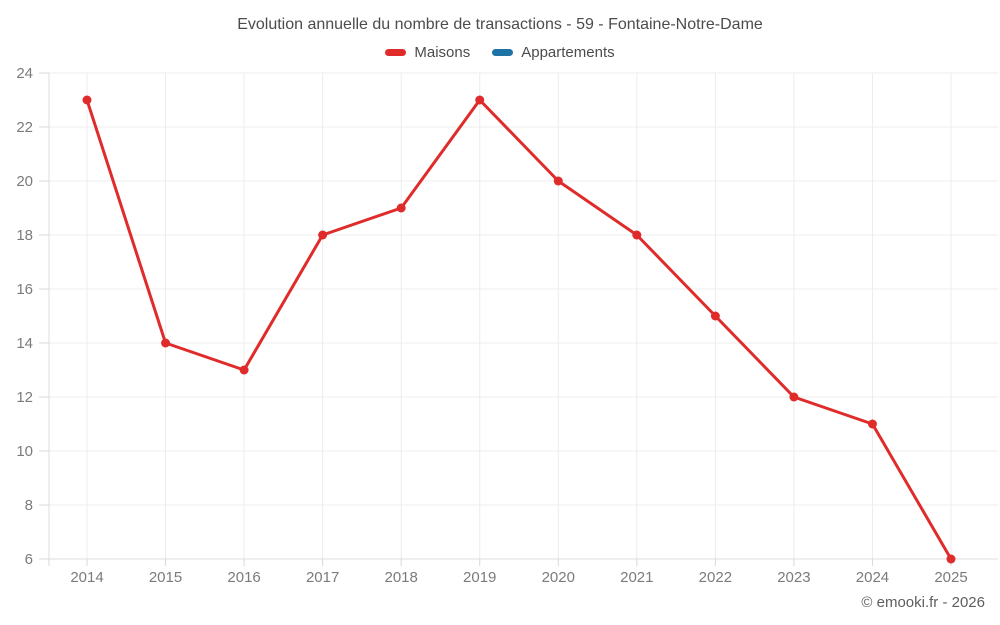  Describe the element at coordinates (715, 316) in the screenshot. I see `data-point-maisons-2022` at that location.